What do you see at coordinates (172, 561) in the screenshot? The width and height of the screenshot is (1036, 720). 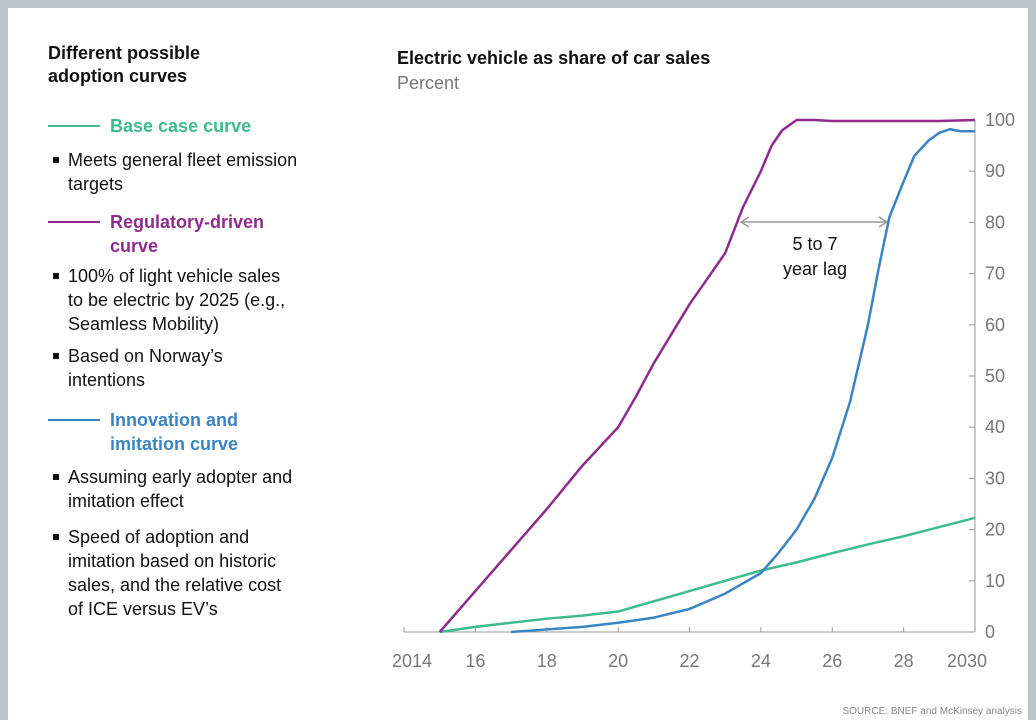 I see `note-line: imitation based on historic` at bounding box center [172, 561].